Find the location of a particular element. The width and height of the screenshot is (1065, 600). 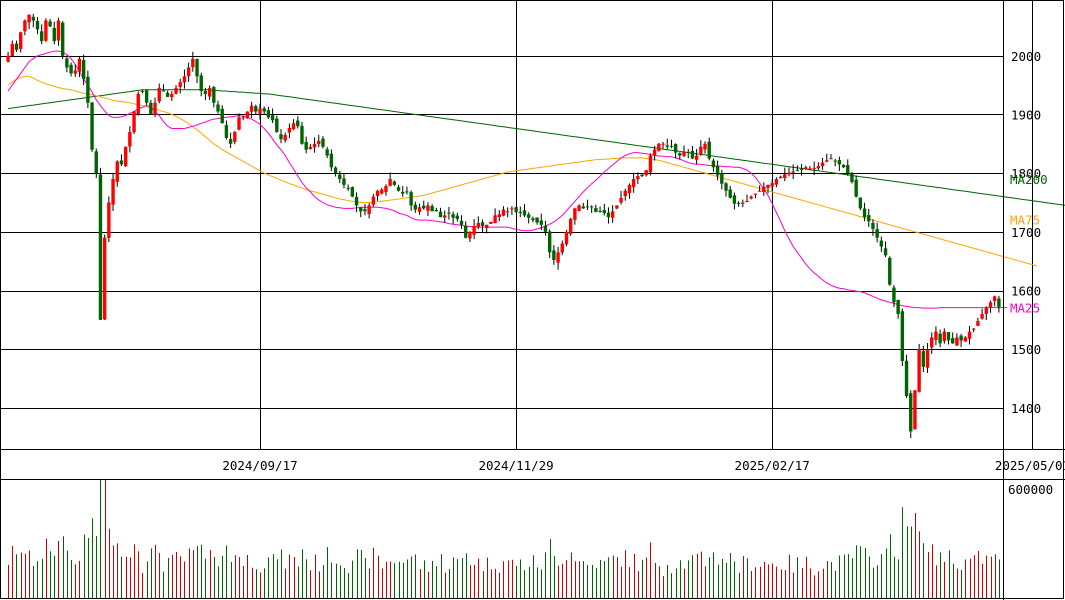

volume-tick-label: 600000 is located at coordinates (1030, 489).